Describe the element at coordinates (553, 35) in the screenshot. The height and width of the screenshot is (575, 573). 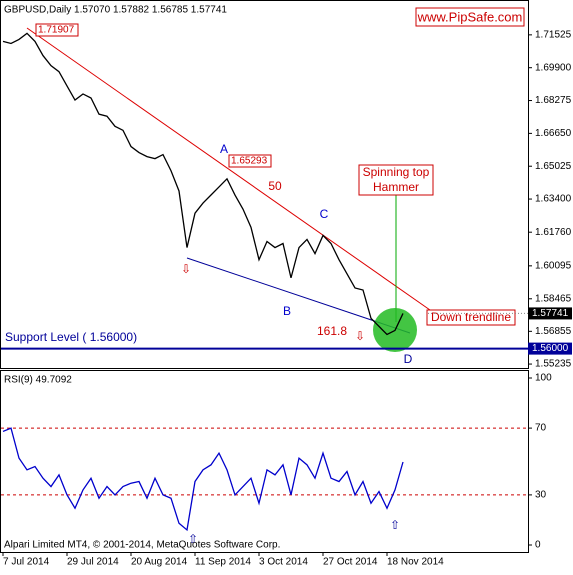
I see `y-tick-label: 1.71525` at that location.